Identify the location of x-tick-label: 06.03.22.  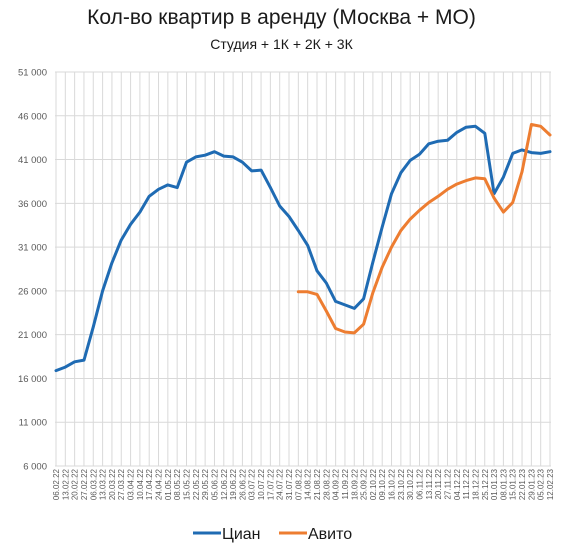
(93, 484).